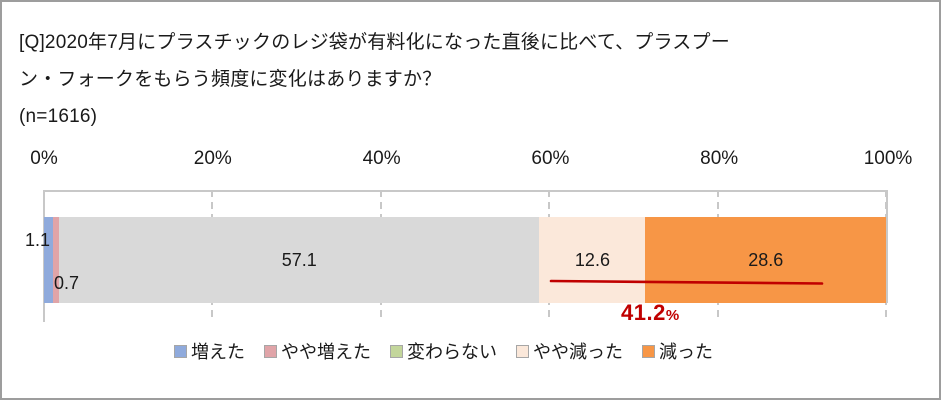  I want to click on legend-item-decreased: 減った, so click(677, 351).